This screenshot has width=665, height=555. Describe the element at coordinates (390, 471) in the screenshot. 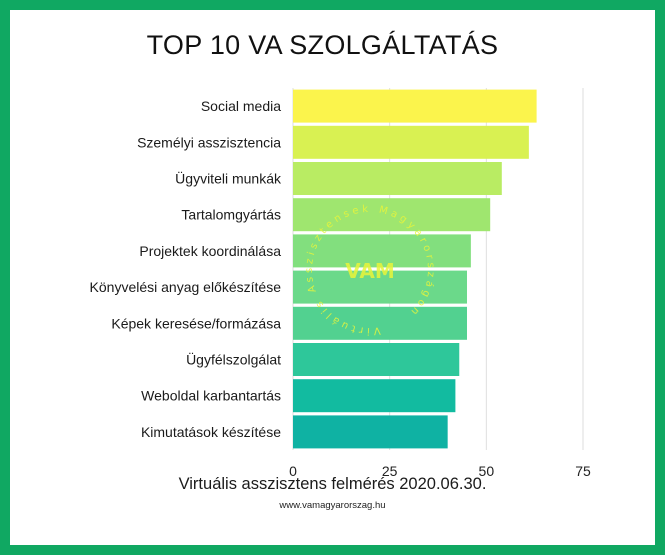

I see `x-tick-label: 25` at that location.